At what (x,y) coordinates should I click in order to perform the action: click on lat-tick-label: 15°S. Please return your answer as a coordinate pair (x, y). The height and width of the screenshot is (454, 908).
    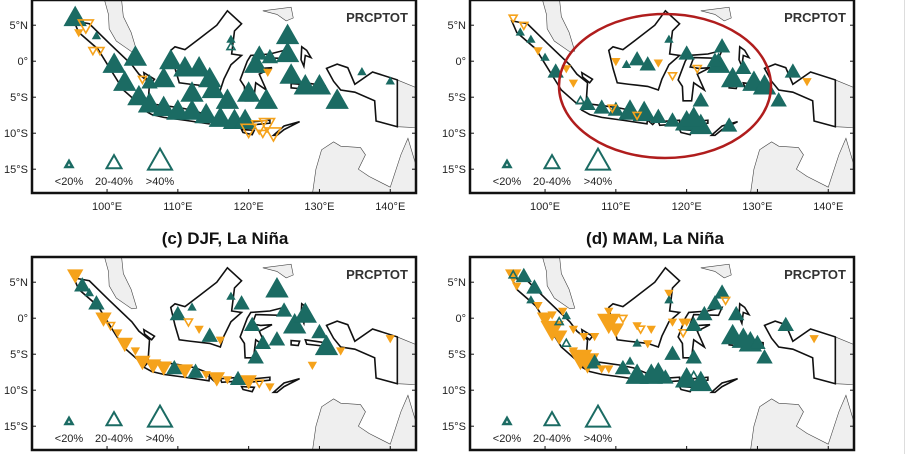
    Looking at the image, I should click on (16, 427).